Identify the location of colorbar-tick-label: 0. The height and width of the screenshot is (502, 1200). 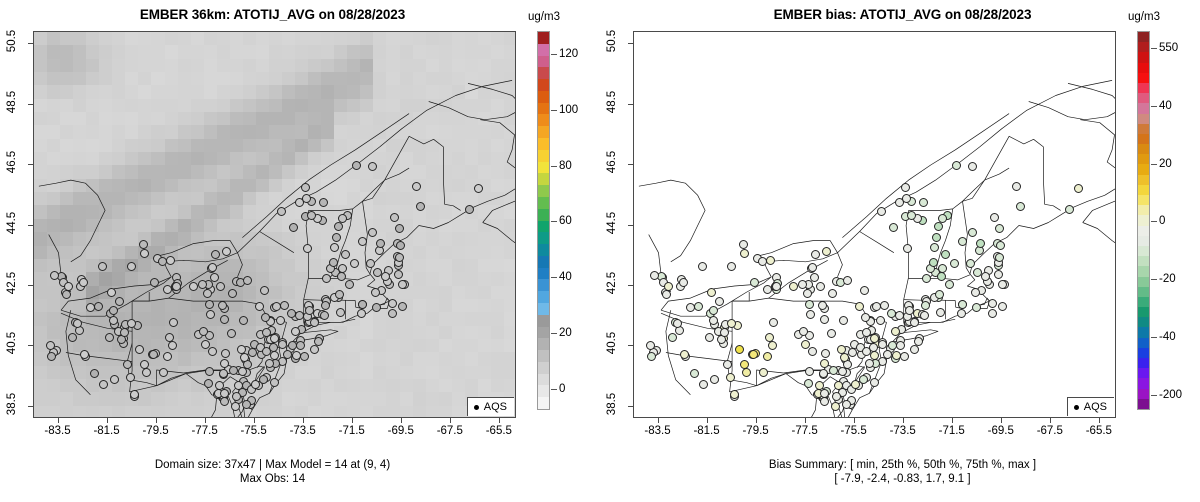
(1162, 221).